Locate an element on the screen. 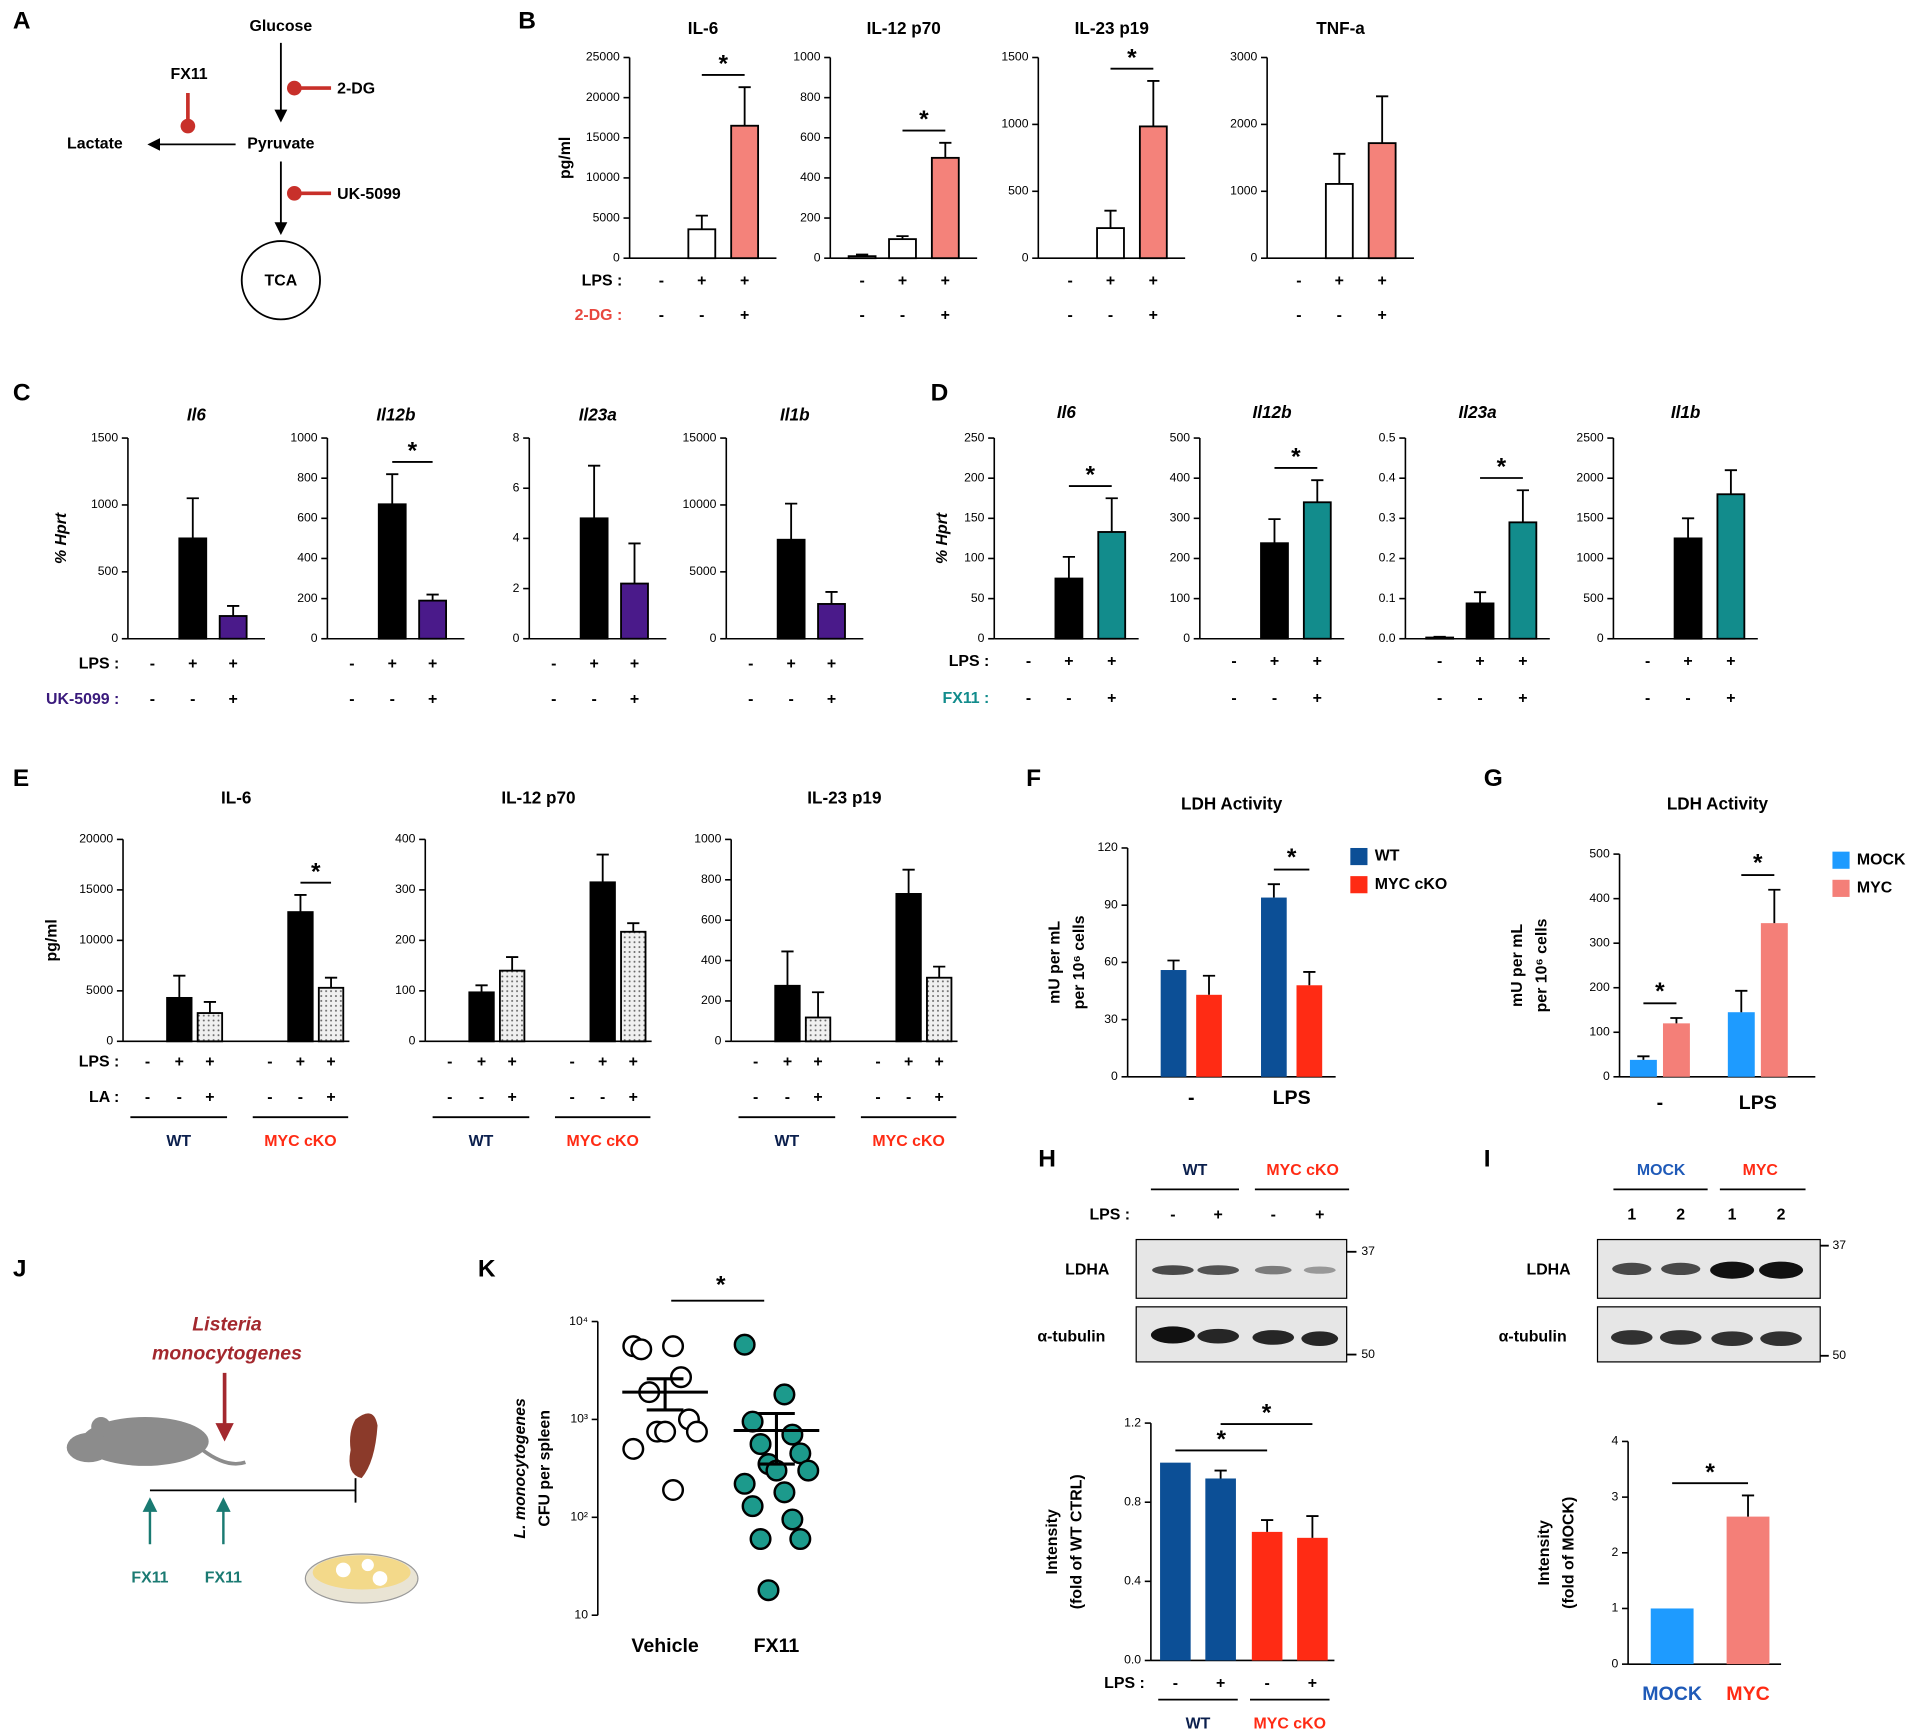 The height and width of the screenshot is (1729, 1920). chart-title: IL-12 p70 is located at coordinates (538, 798).